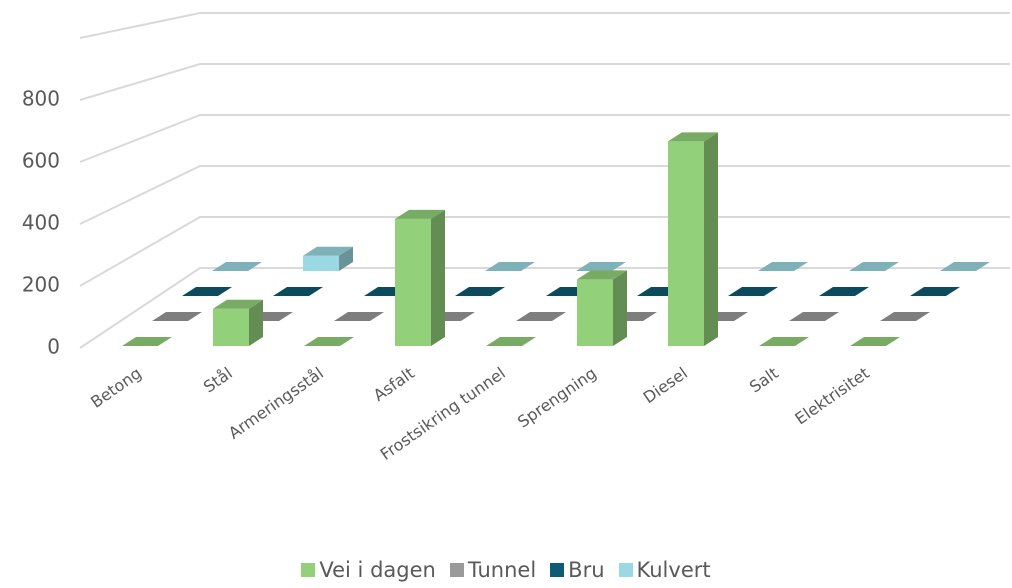  Describe the element at coordinates (586, 570) in the screenshot. I see `legend-label: Bru` at that location.